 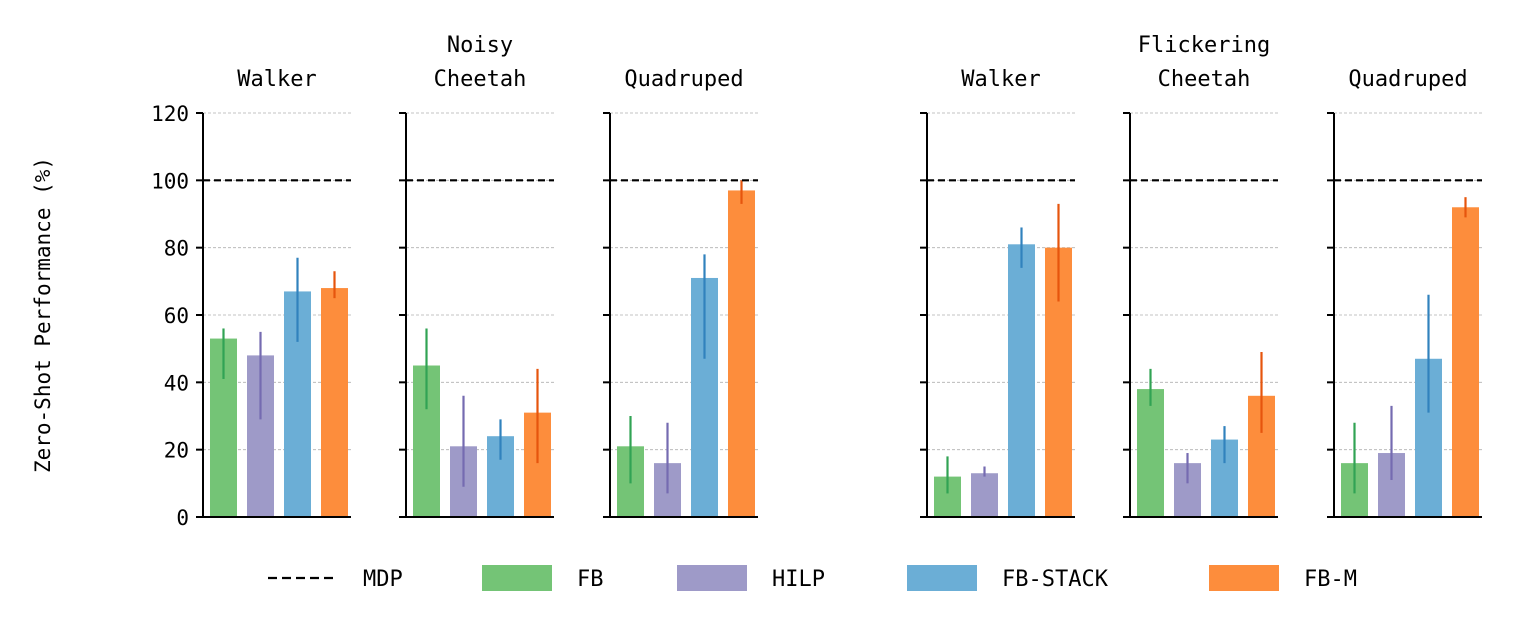 What do you see at coordinates (1404, 292) in the screenshot?
I see `panel-1-2: Quadruped` at bounding box center [1404, 292].